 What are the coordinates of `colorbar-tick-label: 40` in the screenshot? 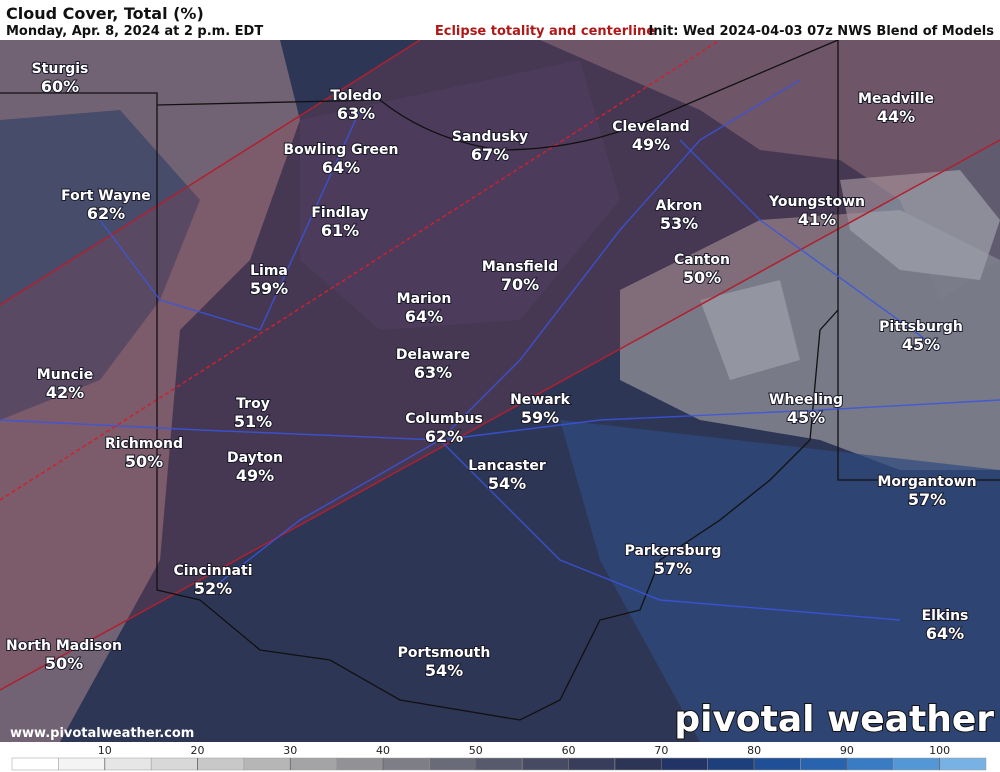 It's located at (383, 750).